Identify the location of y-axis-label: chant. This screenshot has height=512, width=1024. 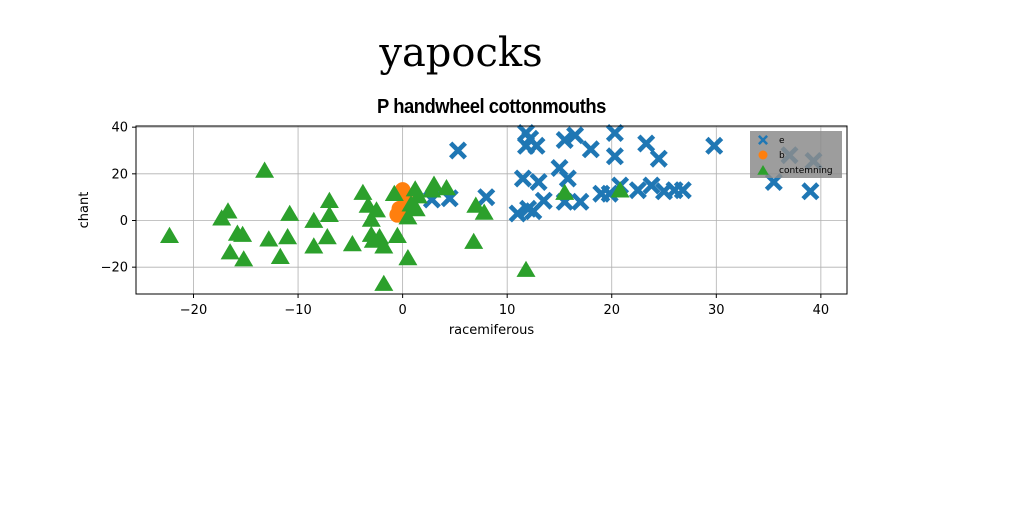
(84, 210).